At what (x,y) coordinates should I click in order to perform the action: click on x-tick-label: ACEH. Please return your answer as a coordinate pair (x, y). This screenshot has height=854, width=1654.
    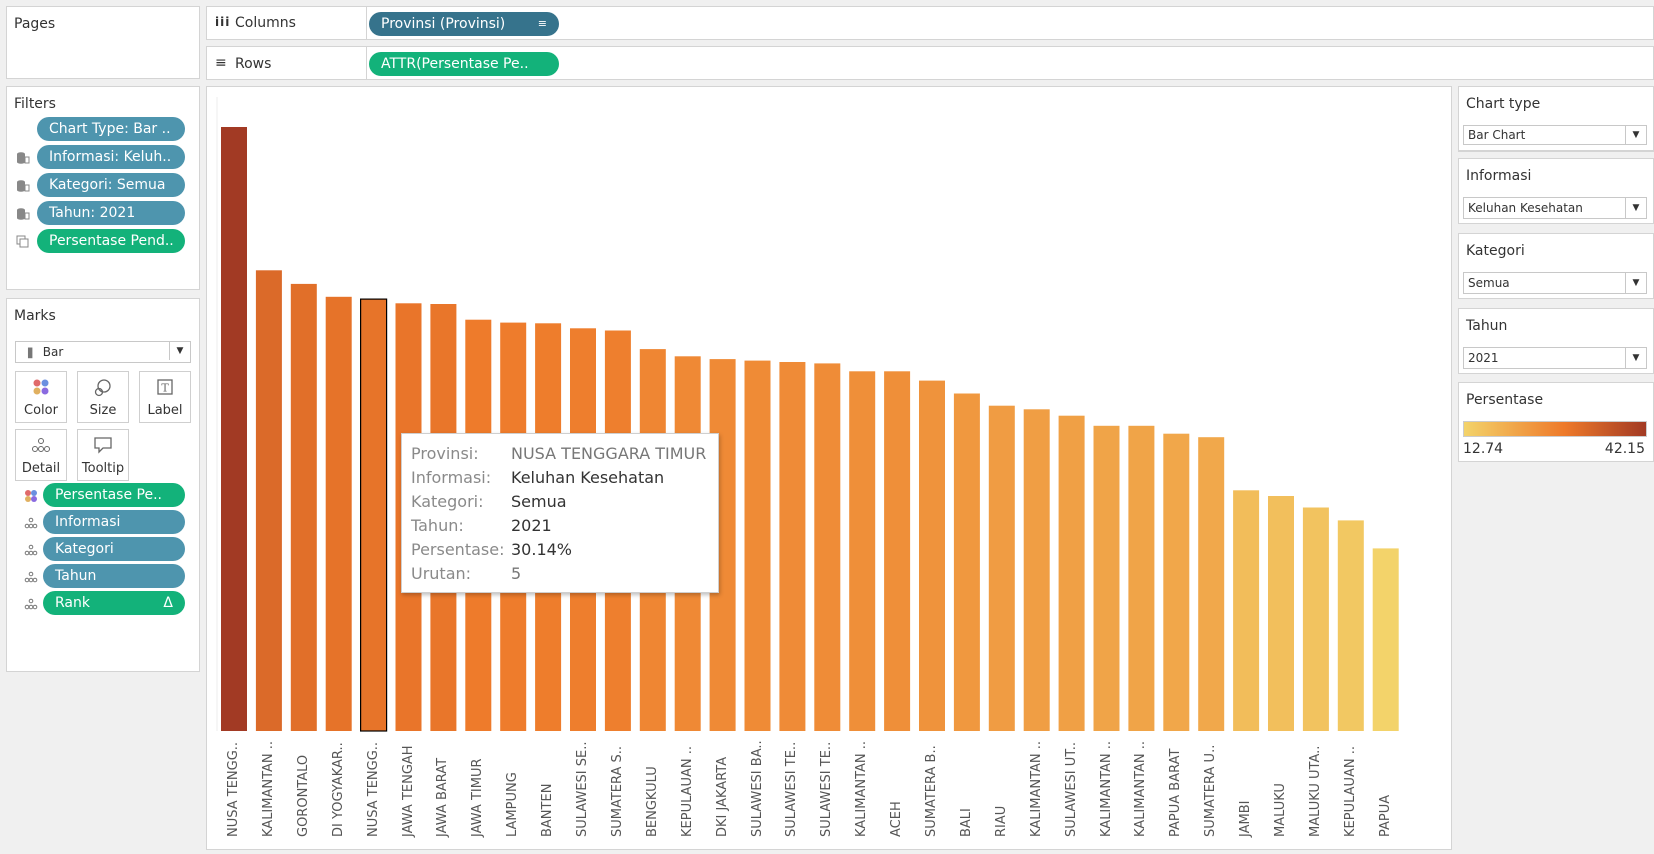
    Looking at the image, I should click on (897, 819).